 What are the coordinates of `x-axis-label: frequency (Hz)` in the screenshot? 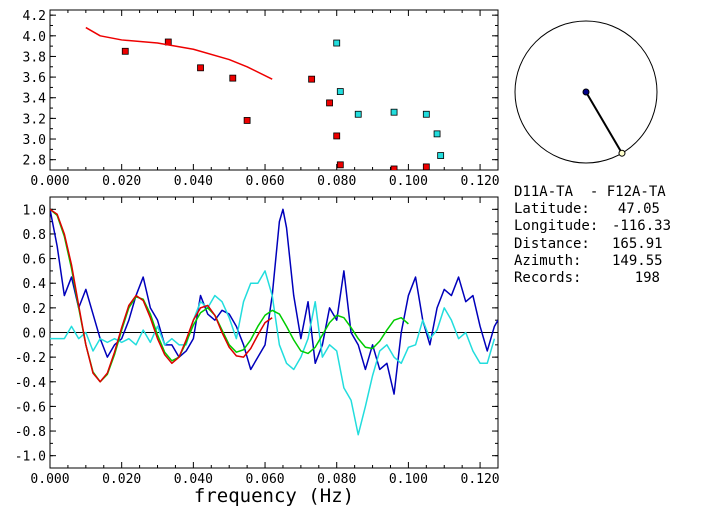 It's located at (274, 496).